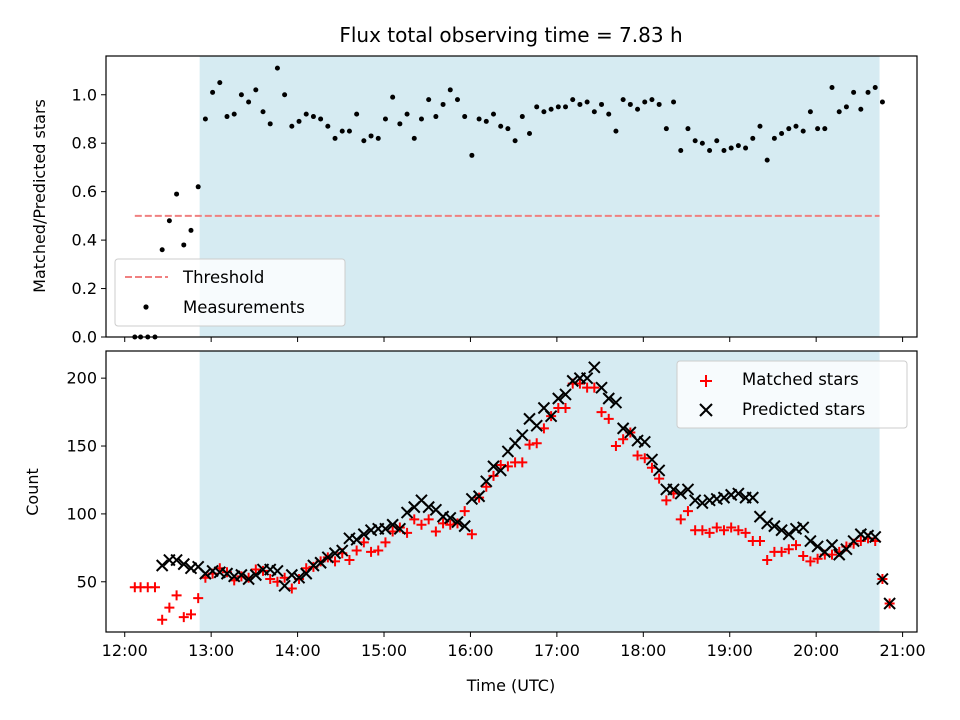  What do you see at coordinates (803, 409) in the screenshot?
I see `legend-predicted-label: Predicted stars` at bounding box center [803, 409].